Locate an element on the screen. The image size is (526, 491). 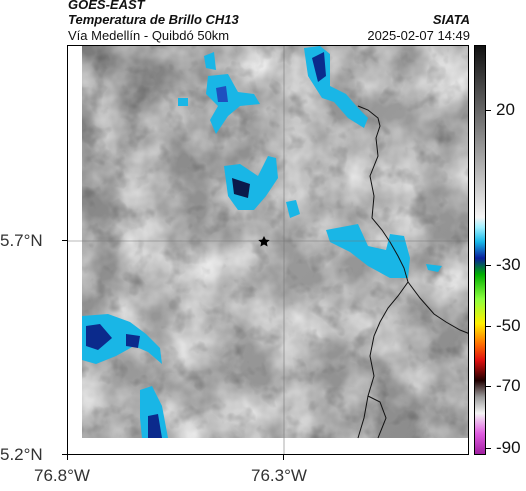
colorbar is located at coordinates (480, 250).